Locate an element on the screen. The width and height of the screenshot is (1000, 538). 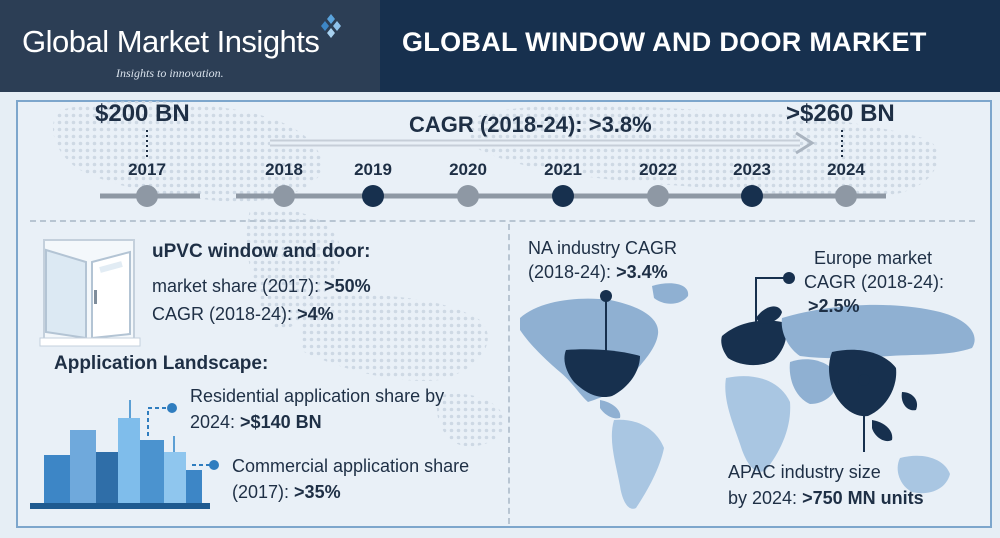
timeline-node-2021 is located at coordinates (563, 196).